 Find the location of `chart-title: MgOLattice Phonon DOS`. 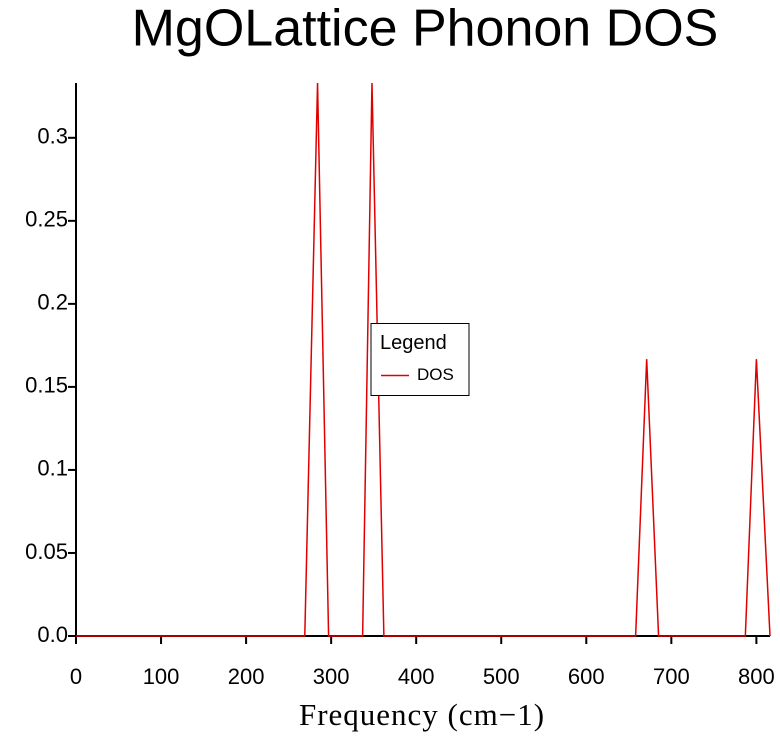

chart-title: MgOLattice Phonon DOS is located at coordinates (425, 29).